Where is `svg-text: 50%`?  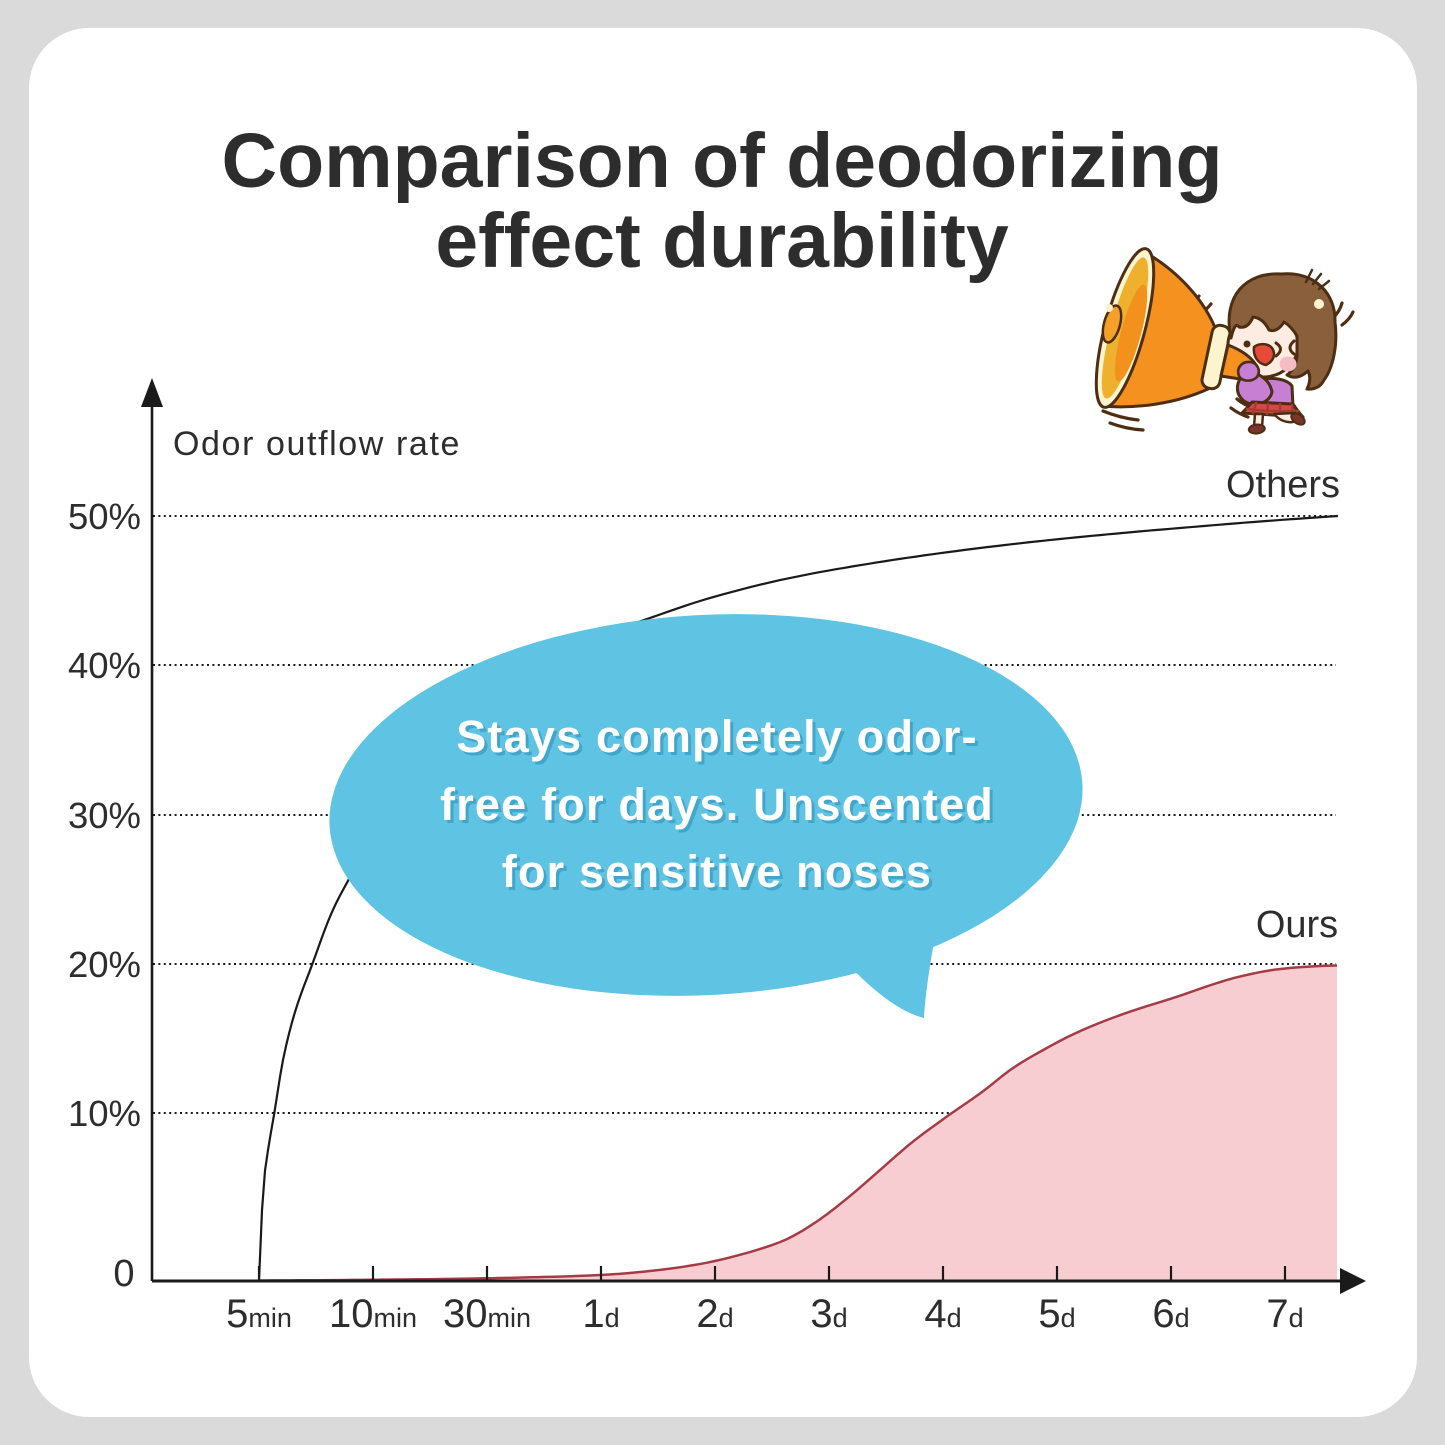
svg-text: 50% is located at coordinates (104, 516).